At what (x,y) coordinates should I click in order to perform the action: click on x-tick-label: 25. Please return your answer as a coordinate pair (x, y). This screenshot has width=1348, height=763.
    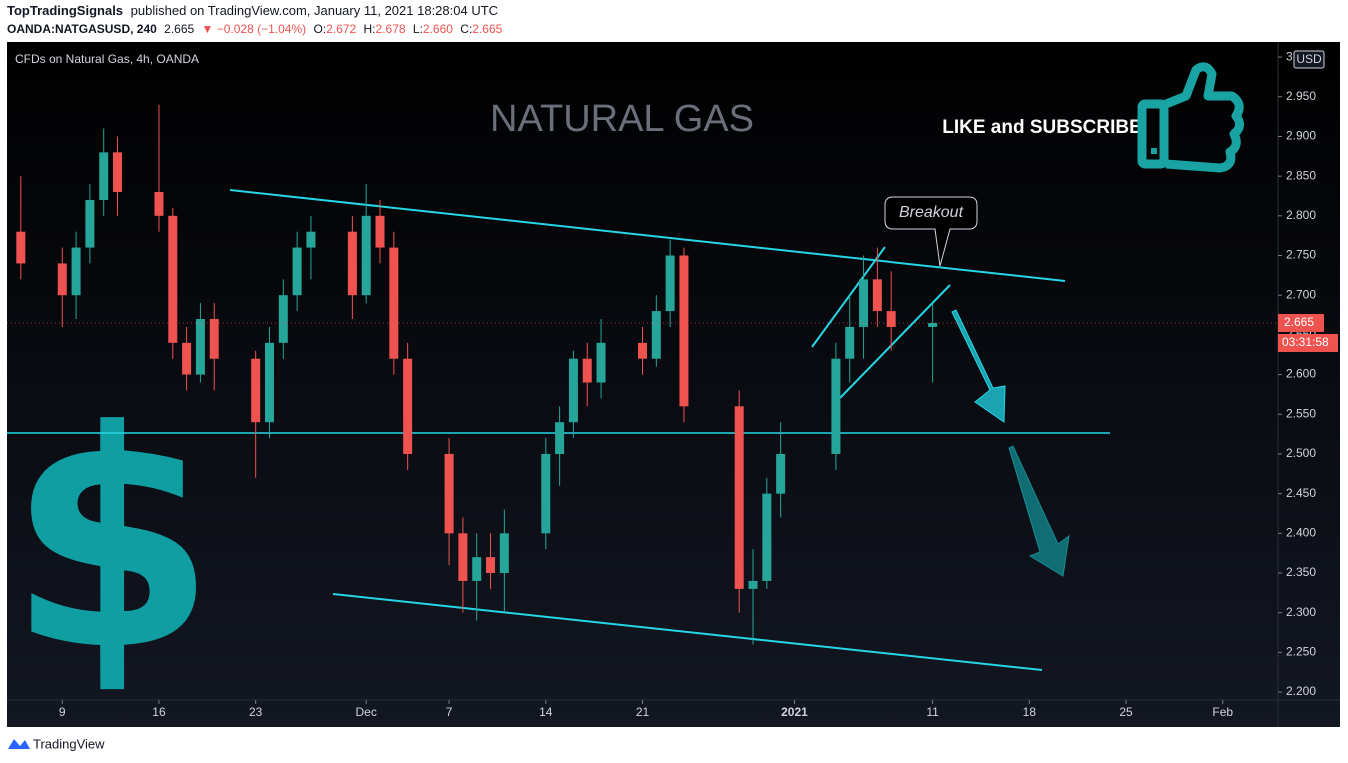
    Looking at the image, I should click on (1126, 712).